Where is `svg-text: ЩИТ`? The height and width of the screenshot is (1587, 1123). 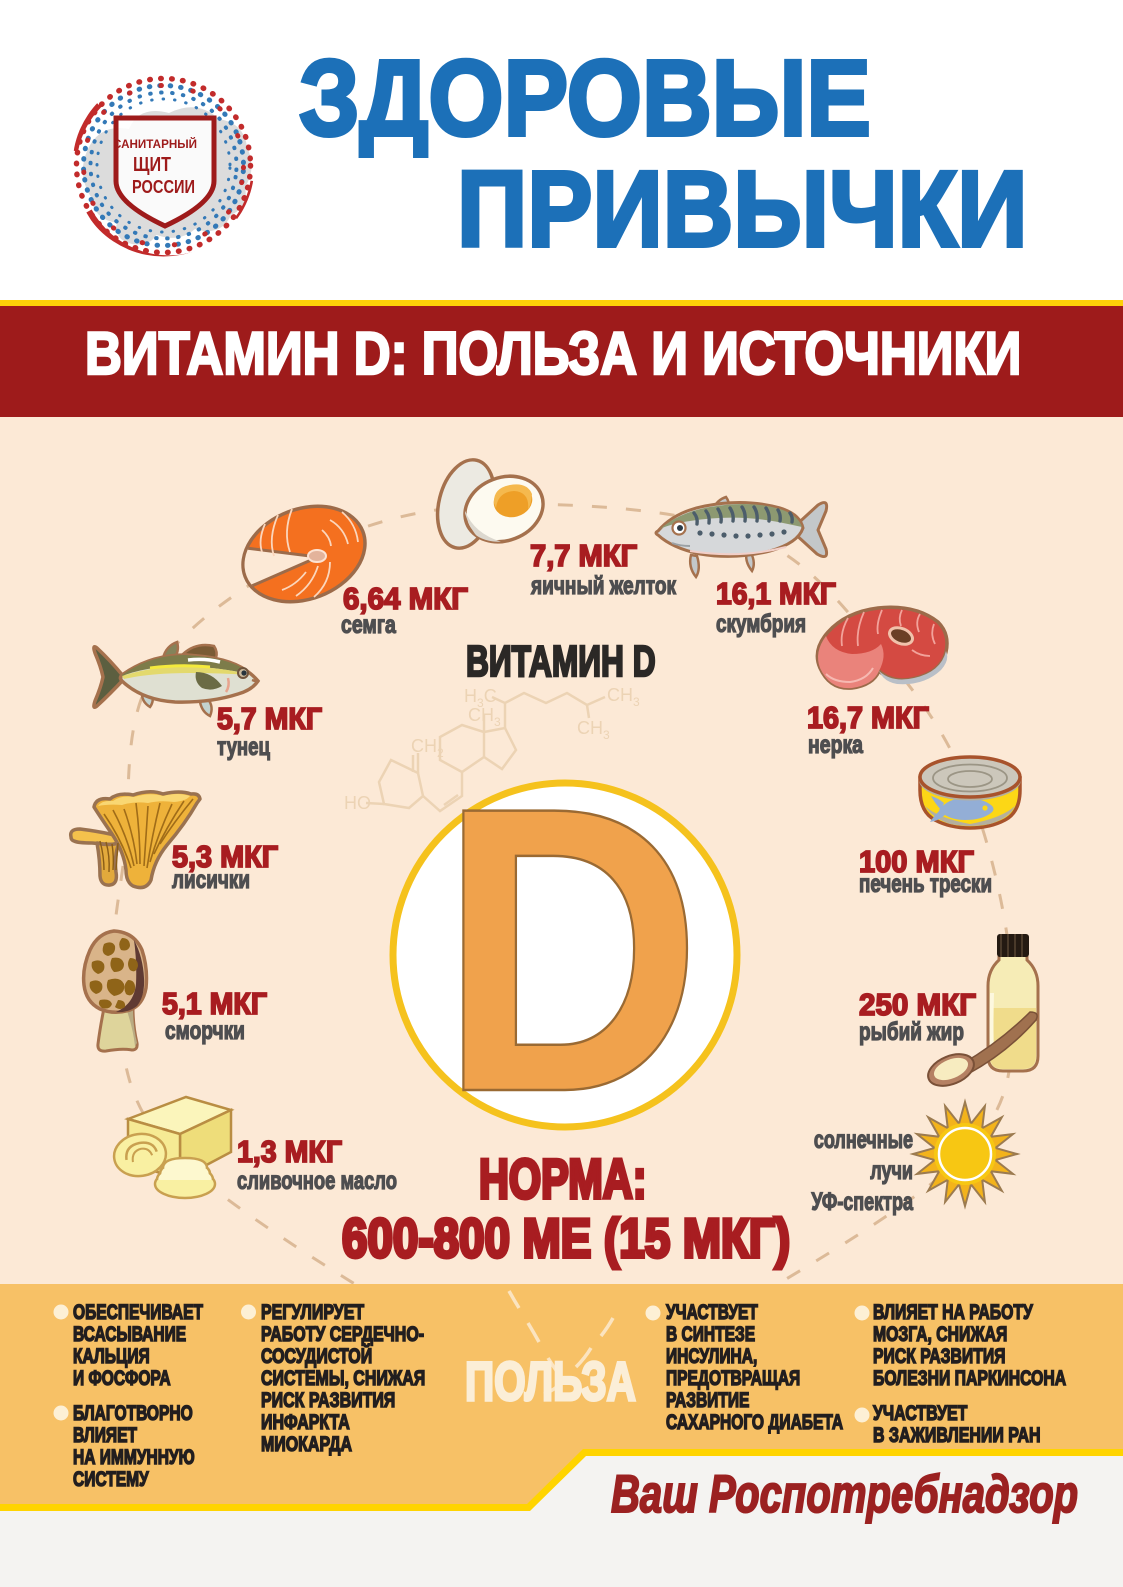 svg-text: ЩИТ is located at coordinates (152, 164).